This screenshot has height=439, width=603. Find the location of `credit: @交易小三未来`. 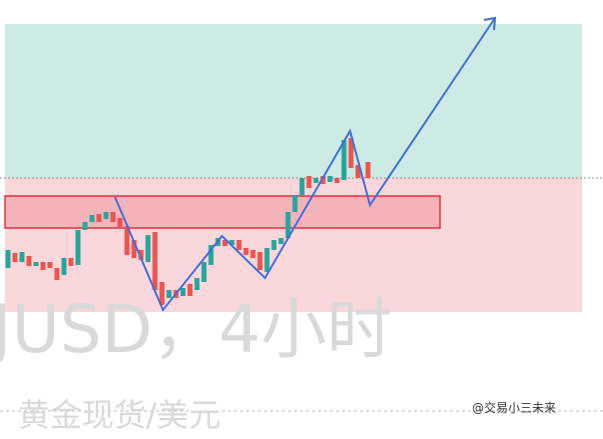

credit: @交易小三未来 is located at coordinates (514, 407).